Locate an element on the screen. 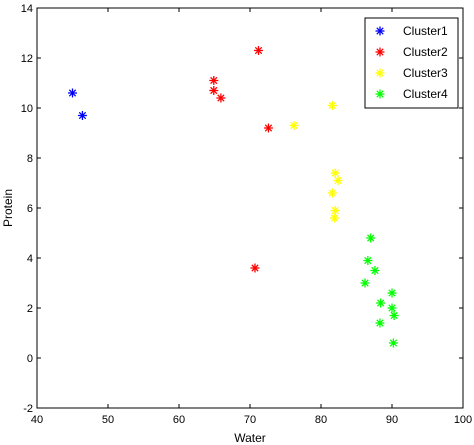  y-tick-label: -2 is located at coordinates (28, 409).